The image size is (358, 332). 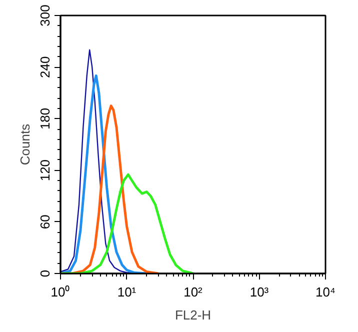 What do you see at coordinates (193, 315) in the screenshot?
I see `x-axis-title: FL2-H` at bounding box center [193, 315].